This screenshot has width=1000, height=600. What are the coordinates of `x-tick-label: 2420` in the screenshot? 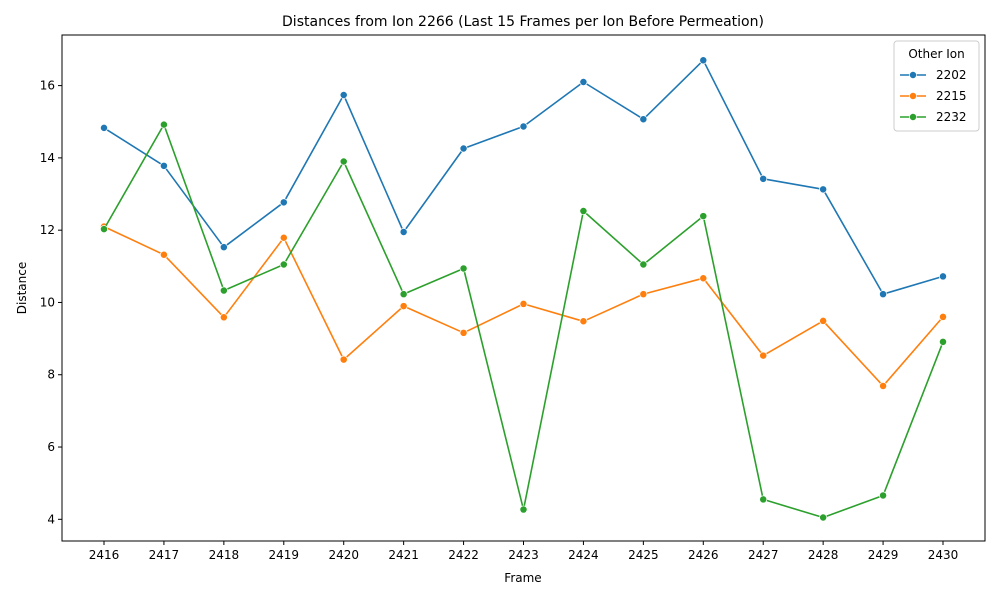 It's located at (343, 555).